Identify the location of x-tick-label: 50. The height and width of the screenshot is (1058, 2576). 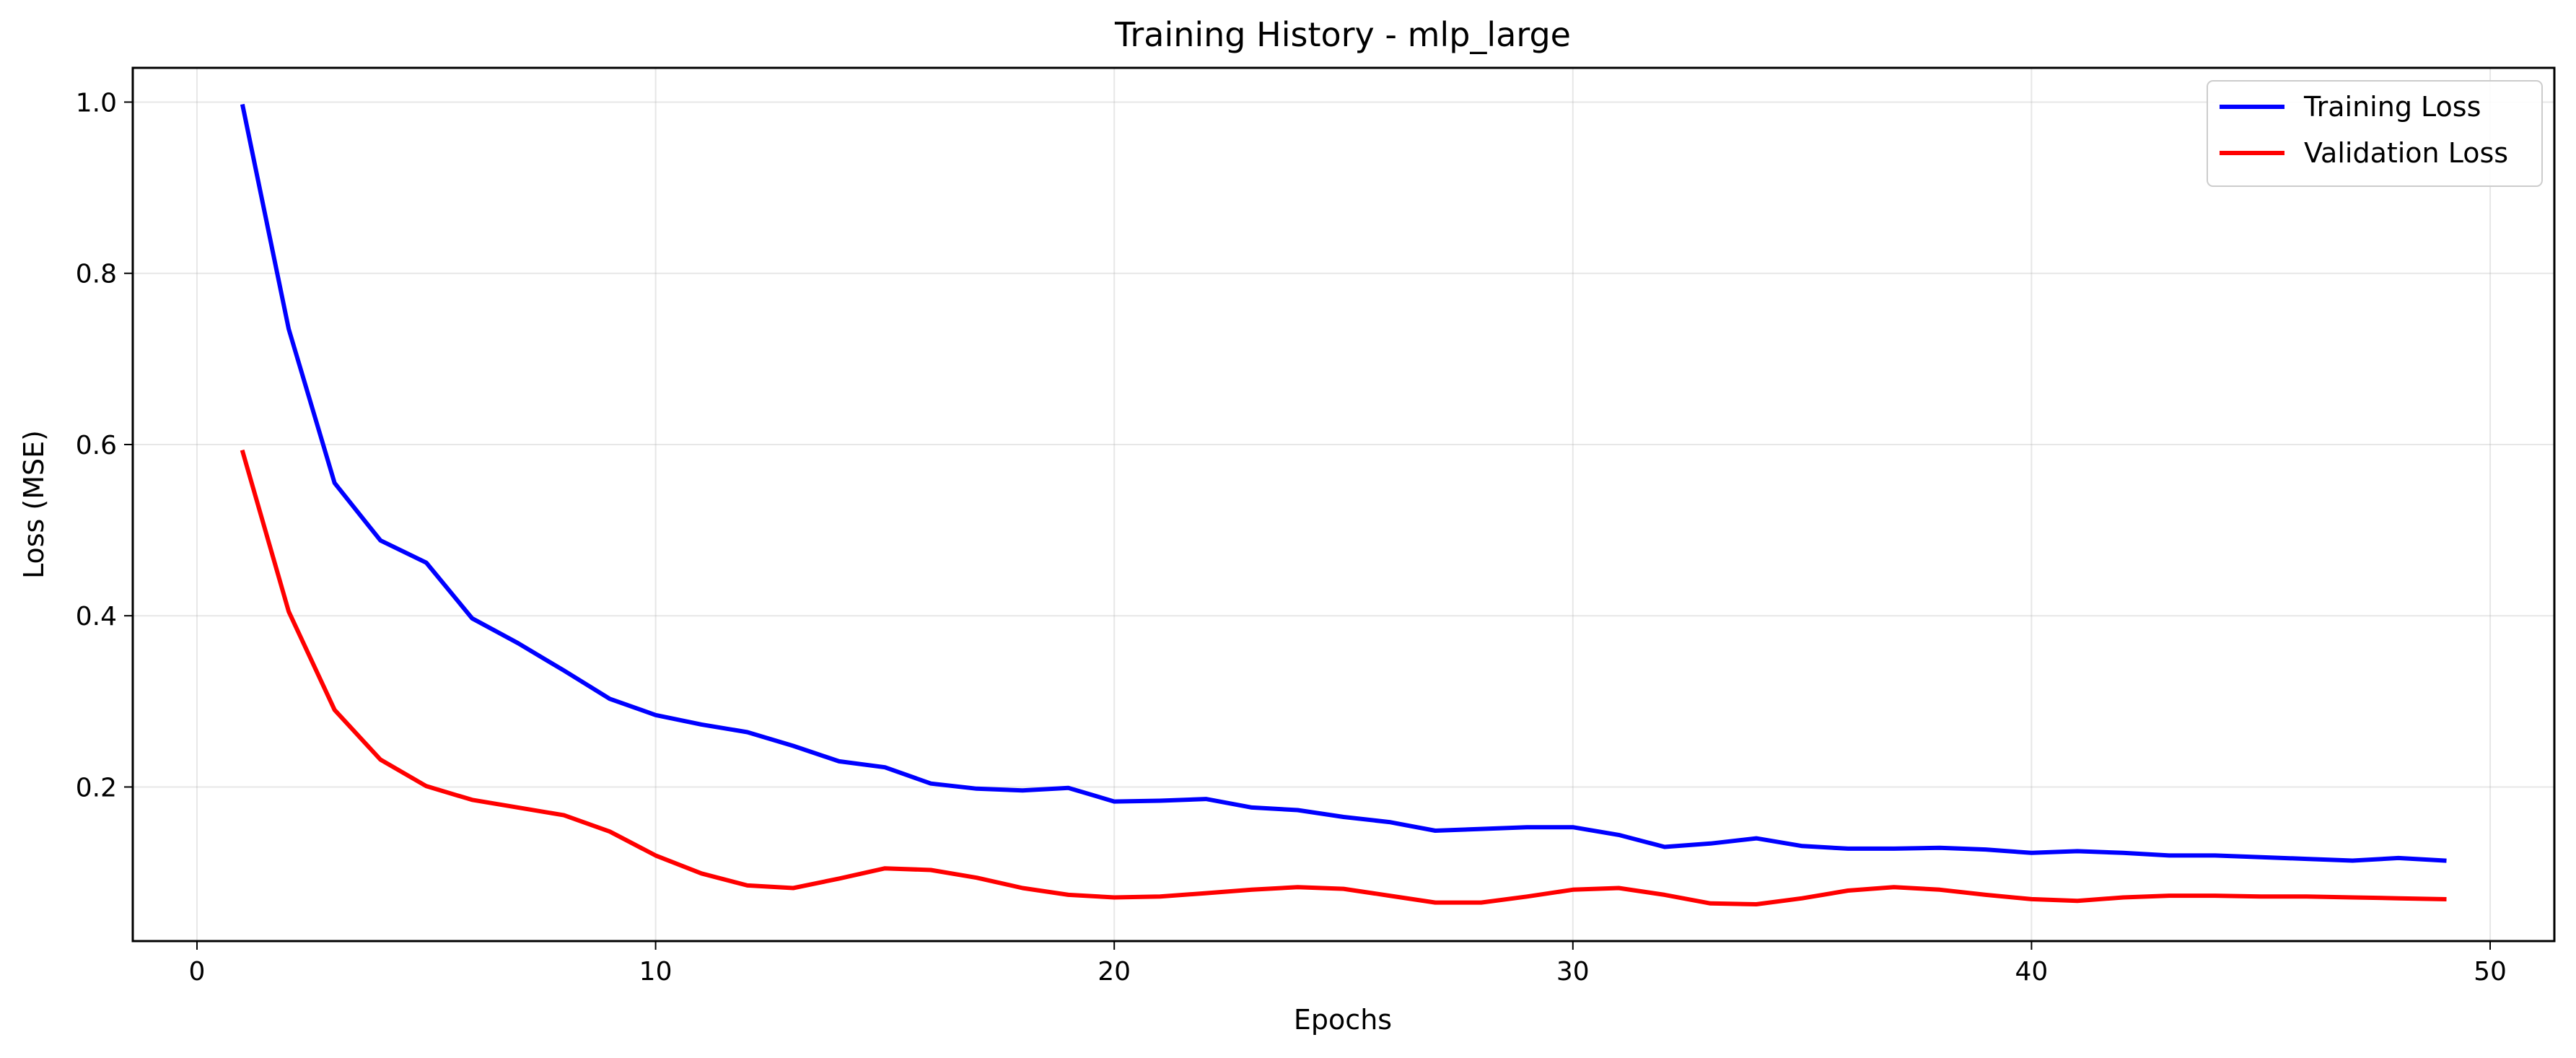
(2490, 972).